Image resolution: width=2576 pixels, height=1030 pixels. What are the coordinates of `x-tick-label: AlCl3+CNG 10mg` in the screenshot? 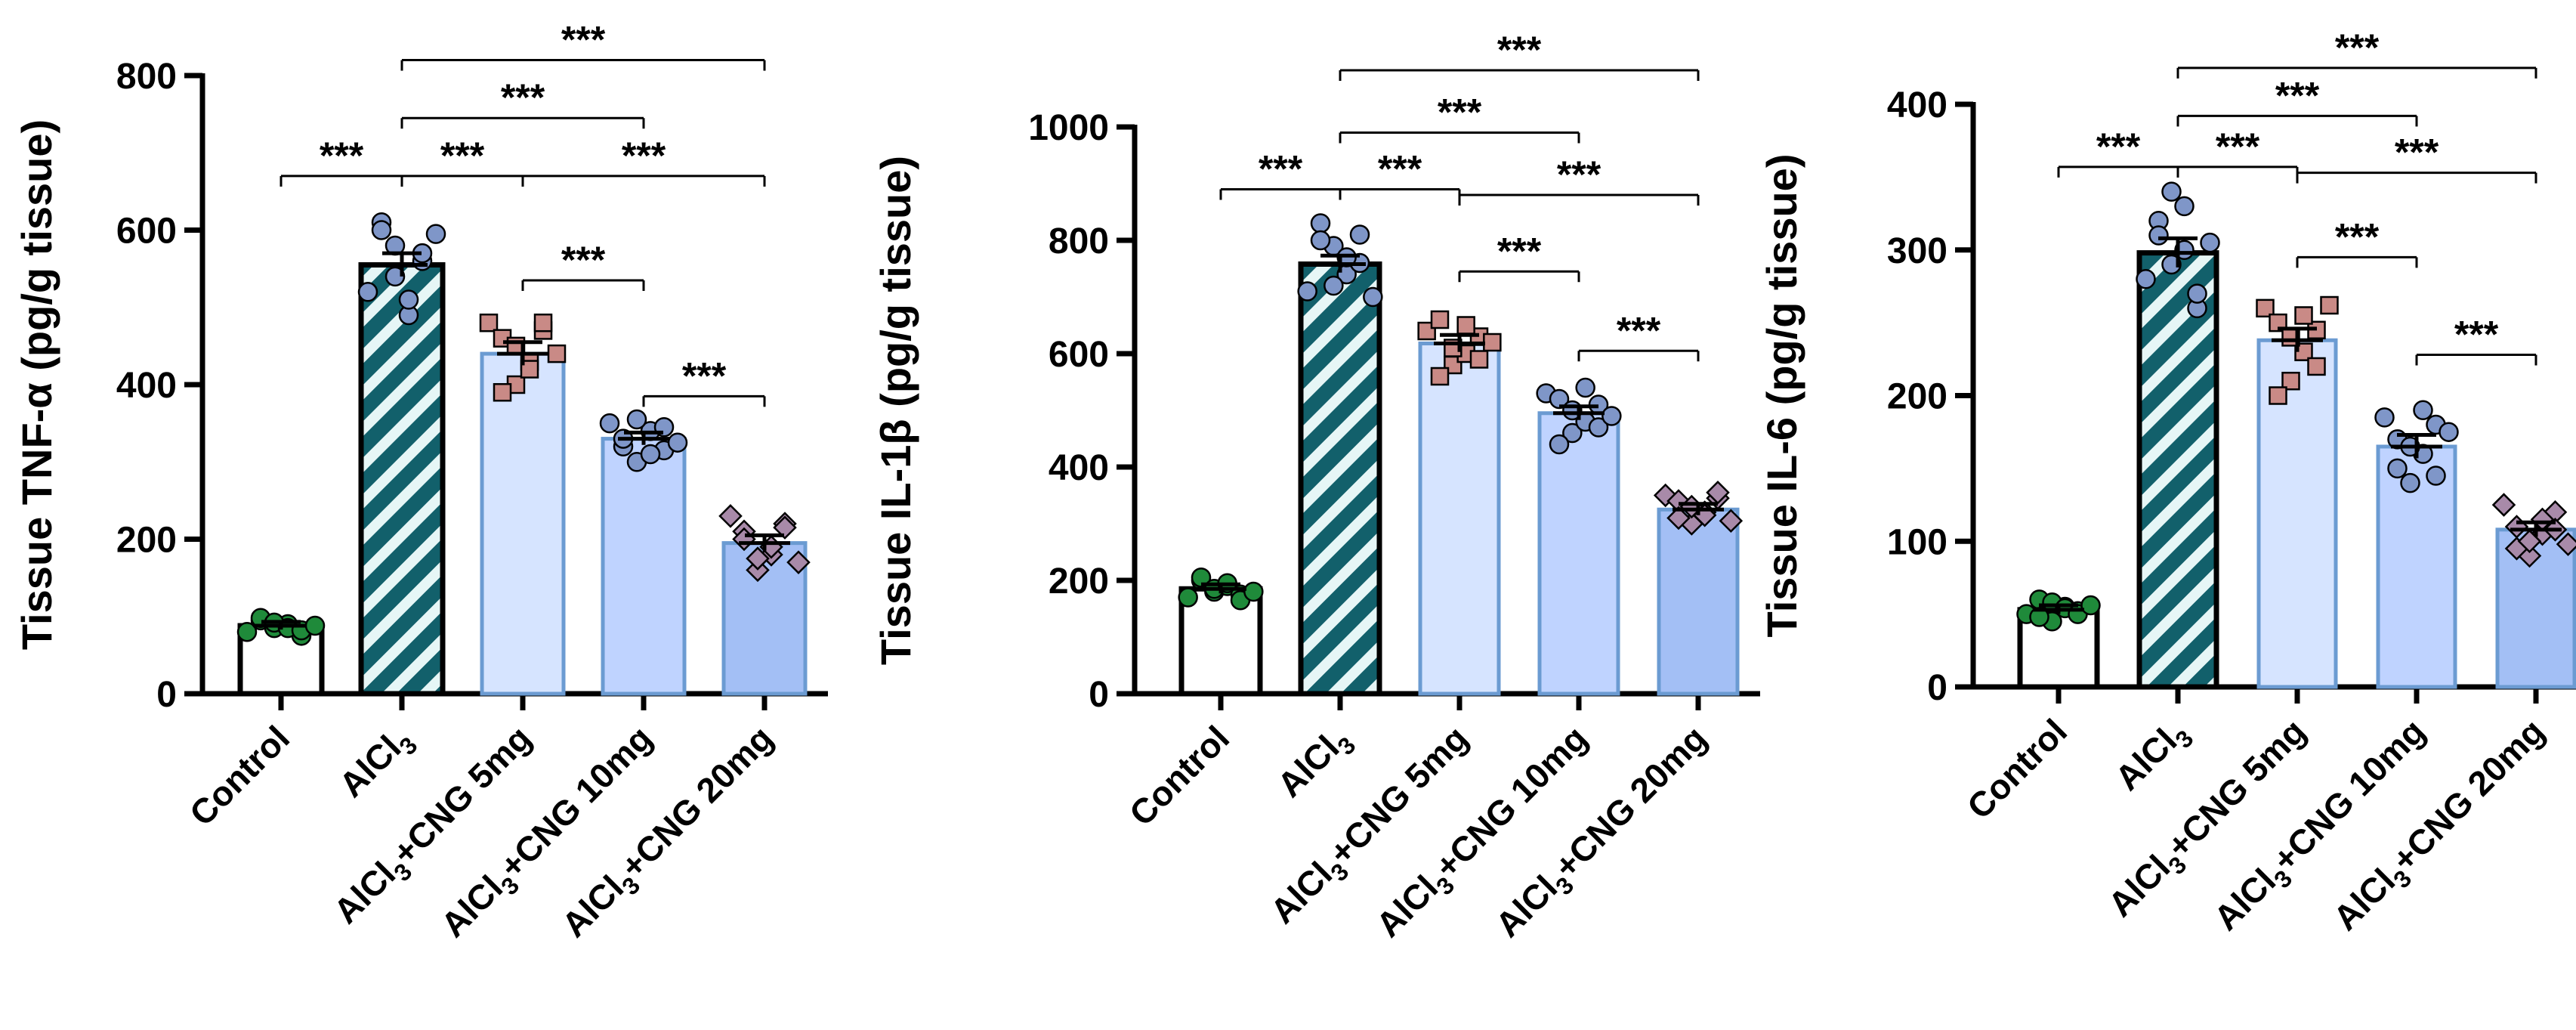 It's located at (1483, 833).